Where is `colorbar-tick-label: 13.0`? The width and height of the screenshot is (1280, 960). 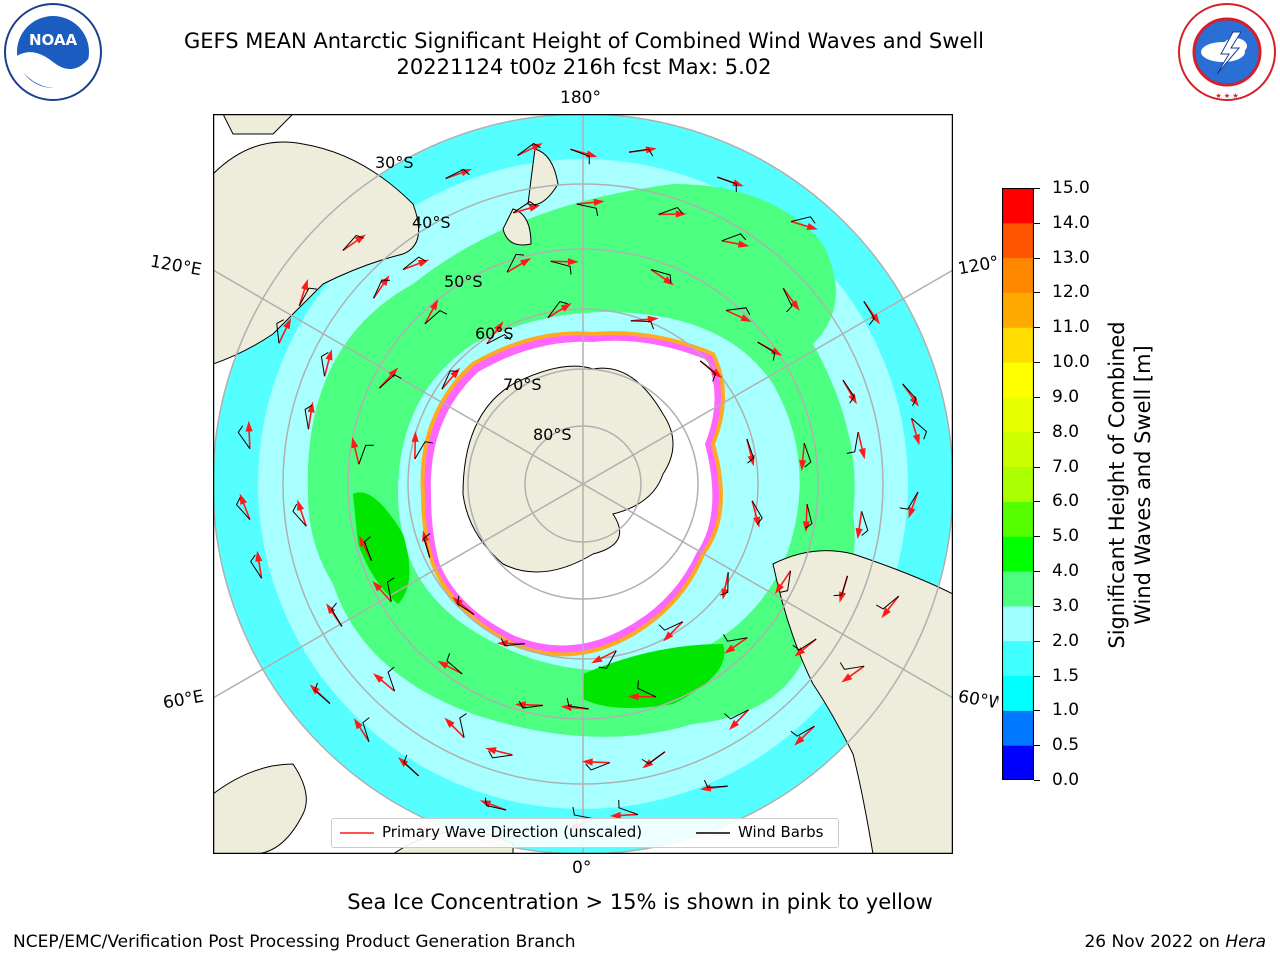
colorbar-tick-label: 13.0 is located at coordinates (1071, 257).